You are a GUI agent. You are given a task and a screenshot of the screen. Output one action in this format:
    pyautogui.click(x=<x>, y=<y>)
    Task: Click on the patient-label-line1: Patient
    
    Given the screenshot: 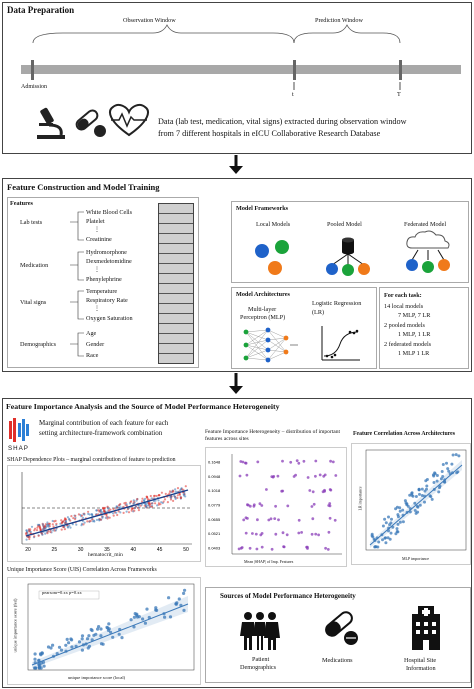 What is the action you would take?
    pyautogui.click(x=261, y=659)
    